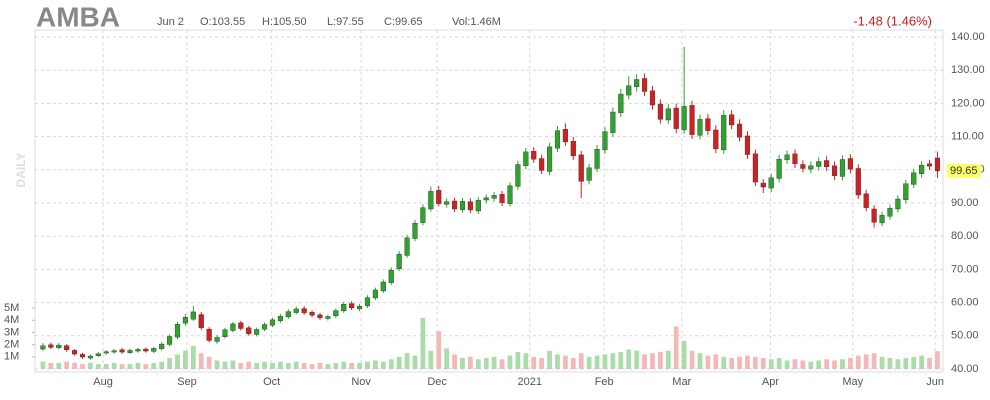 Image resolution: width=990 pixels, height=400 pixels. Describe the element at coordinates (437, 382) in the screenshot. I see `x-tick-label: Dec` at that location.